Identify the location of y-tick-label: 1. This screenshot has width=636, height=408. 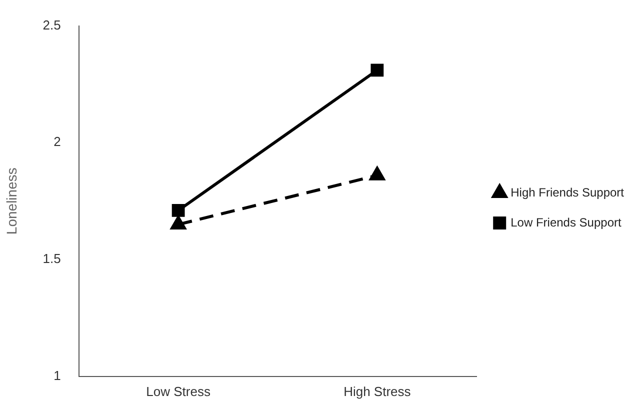
(57, 375).